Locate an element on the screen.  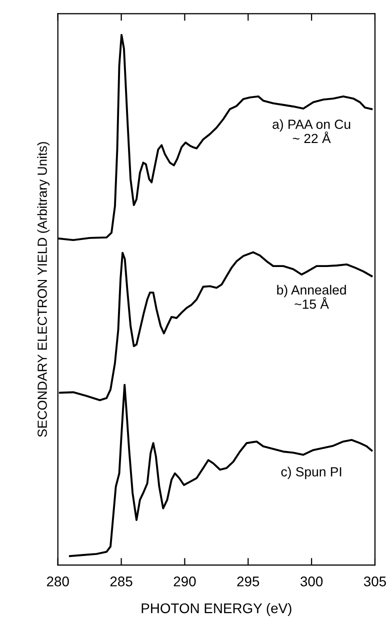
series-label: b) Annealed ~15 Å is located at coordinates (311, 296).